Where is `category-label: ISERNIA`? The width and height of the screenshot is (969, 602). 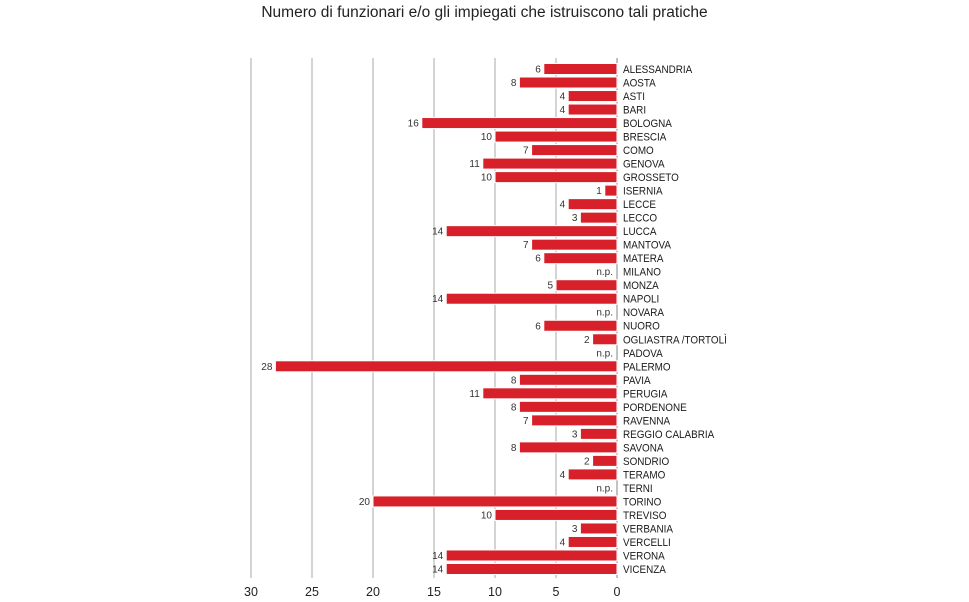 category-label: ISERNIA is located at coordinates (643, 192).